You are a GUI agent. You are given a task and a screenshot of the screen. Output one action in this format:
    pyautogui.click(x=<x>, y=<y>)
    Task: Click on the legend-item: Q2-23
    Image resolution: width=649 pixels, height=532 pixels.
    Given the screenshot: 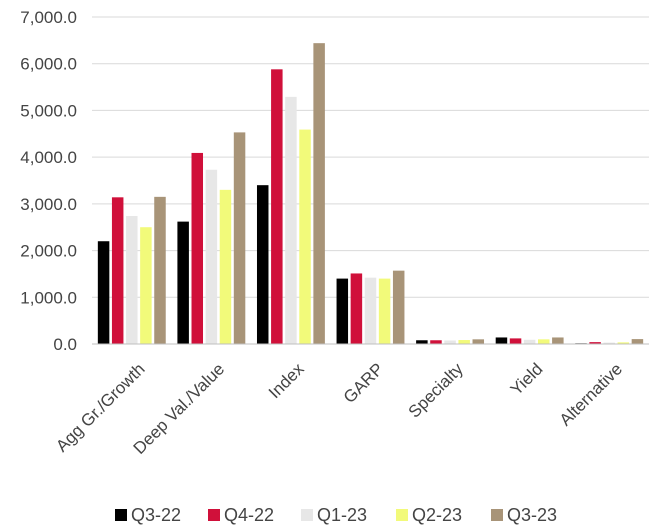 What is the action you would take?
    pyautogui.click(x=429, y=515)
    